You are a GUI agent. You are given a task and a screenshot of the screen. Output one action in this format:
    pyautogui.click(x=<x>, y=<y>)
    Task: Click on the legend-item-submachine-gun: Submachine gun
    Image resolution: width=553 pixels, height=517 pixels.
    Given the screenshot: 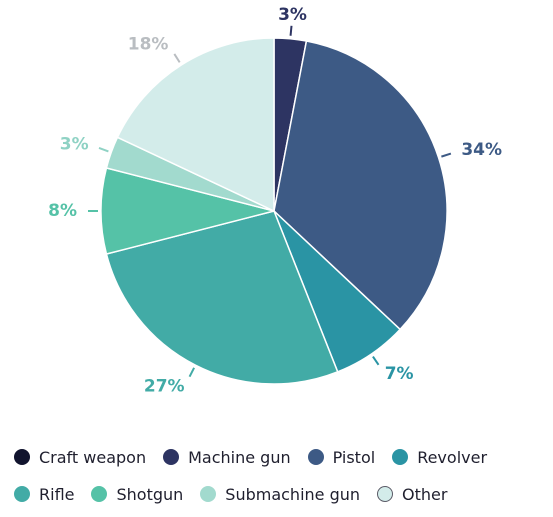 What is the action you would take?
    pyautogui.click(x=280, y=494)
    